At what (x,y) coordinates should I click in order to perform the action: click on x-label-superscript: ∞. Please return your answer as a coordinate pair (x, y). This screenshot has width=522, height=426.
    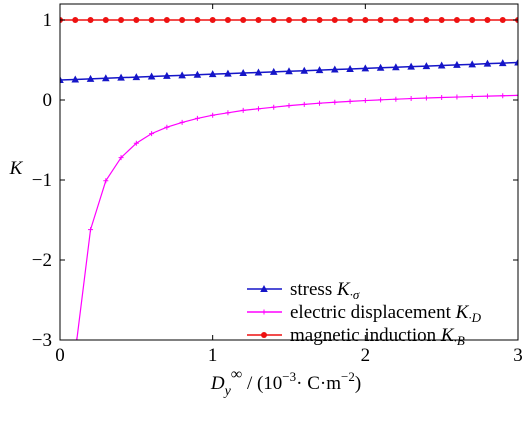
    Looking at the image, I should click on (236, 374).